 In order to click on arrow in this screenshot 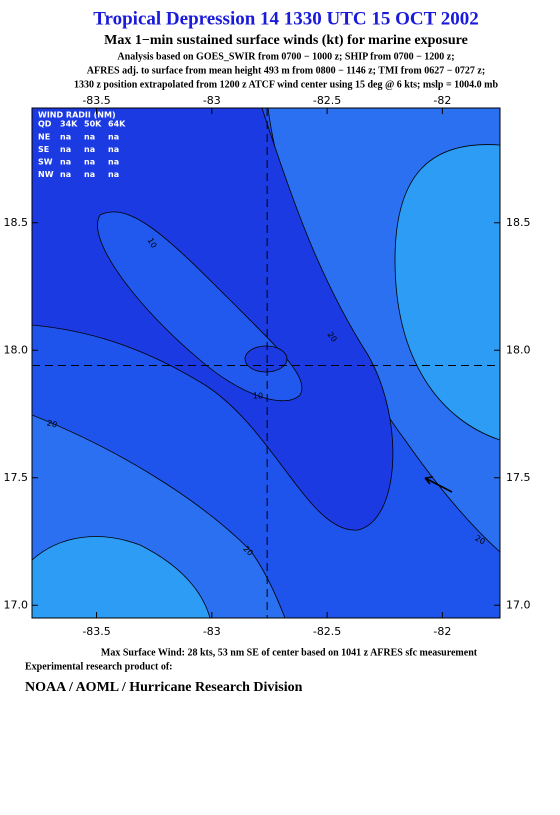, I will do `click(438, 484)`.